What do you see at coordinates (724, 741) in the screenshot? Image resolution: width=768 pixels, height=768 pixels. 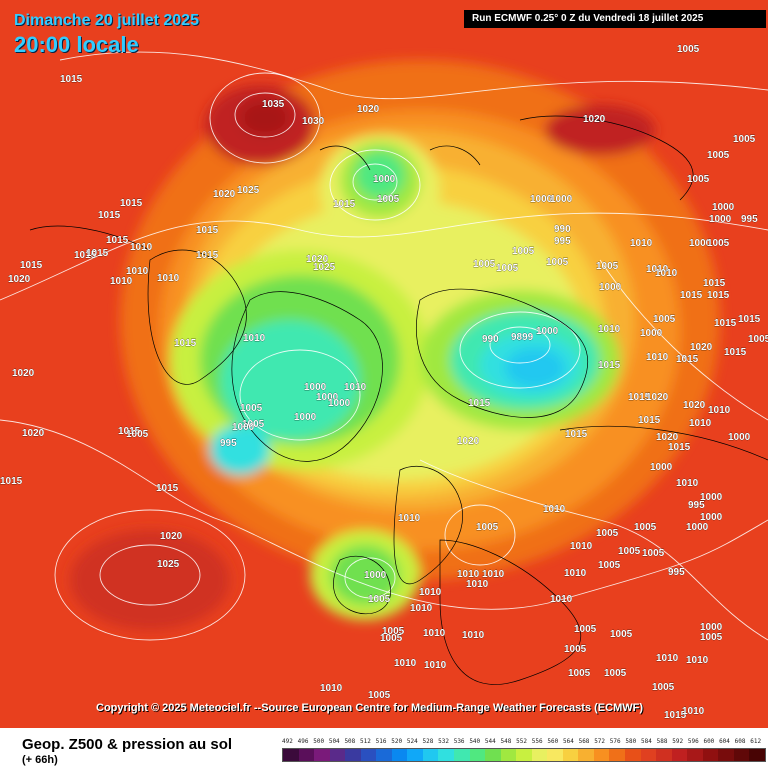 I see `scale-value: 604` at bounding box center [724, 741].